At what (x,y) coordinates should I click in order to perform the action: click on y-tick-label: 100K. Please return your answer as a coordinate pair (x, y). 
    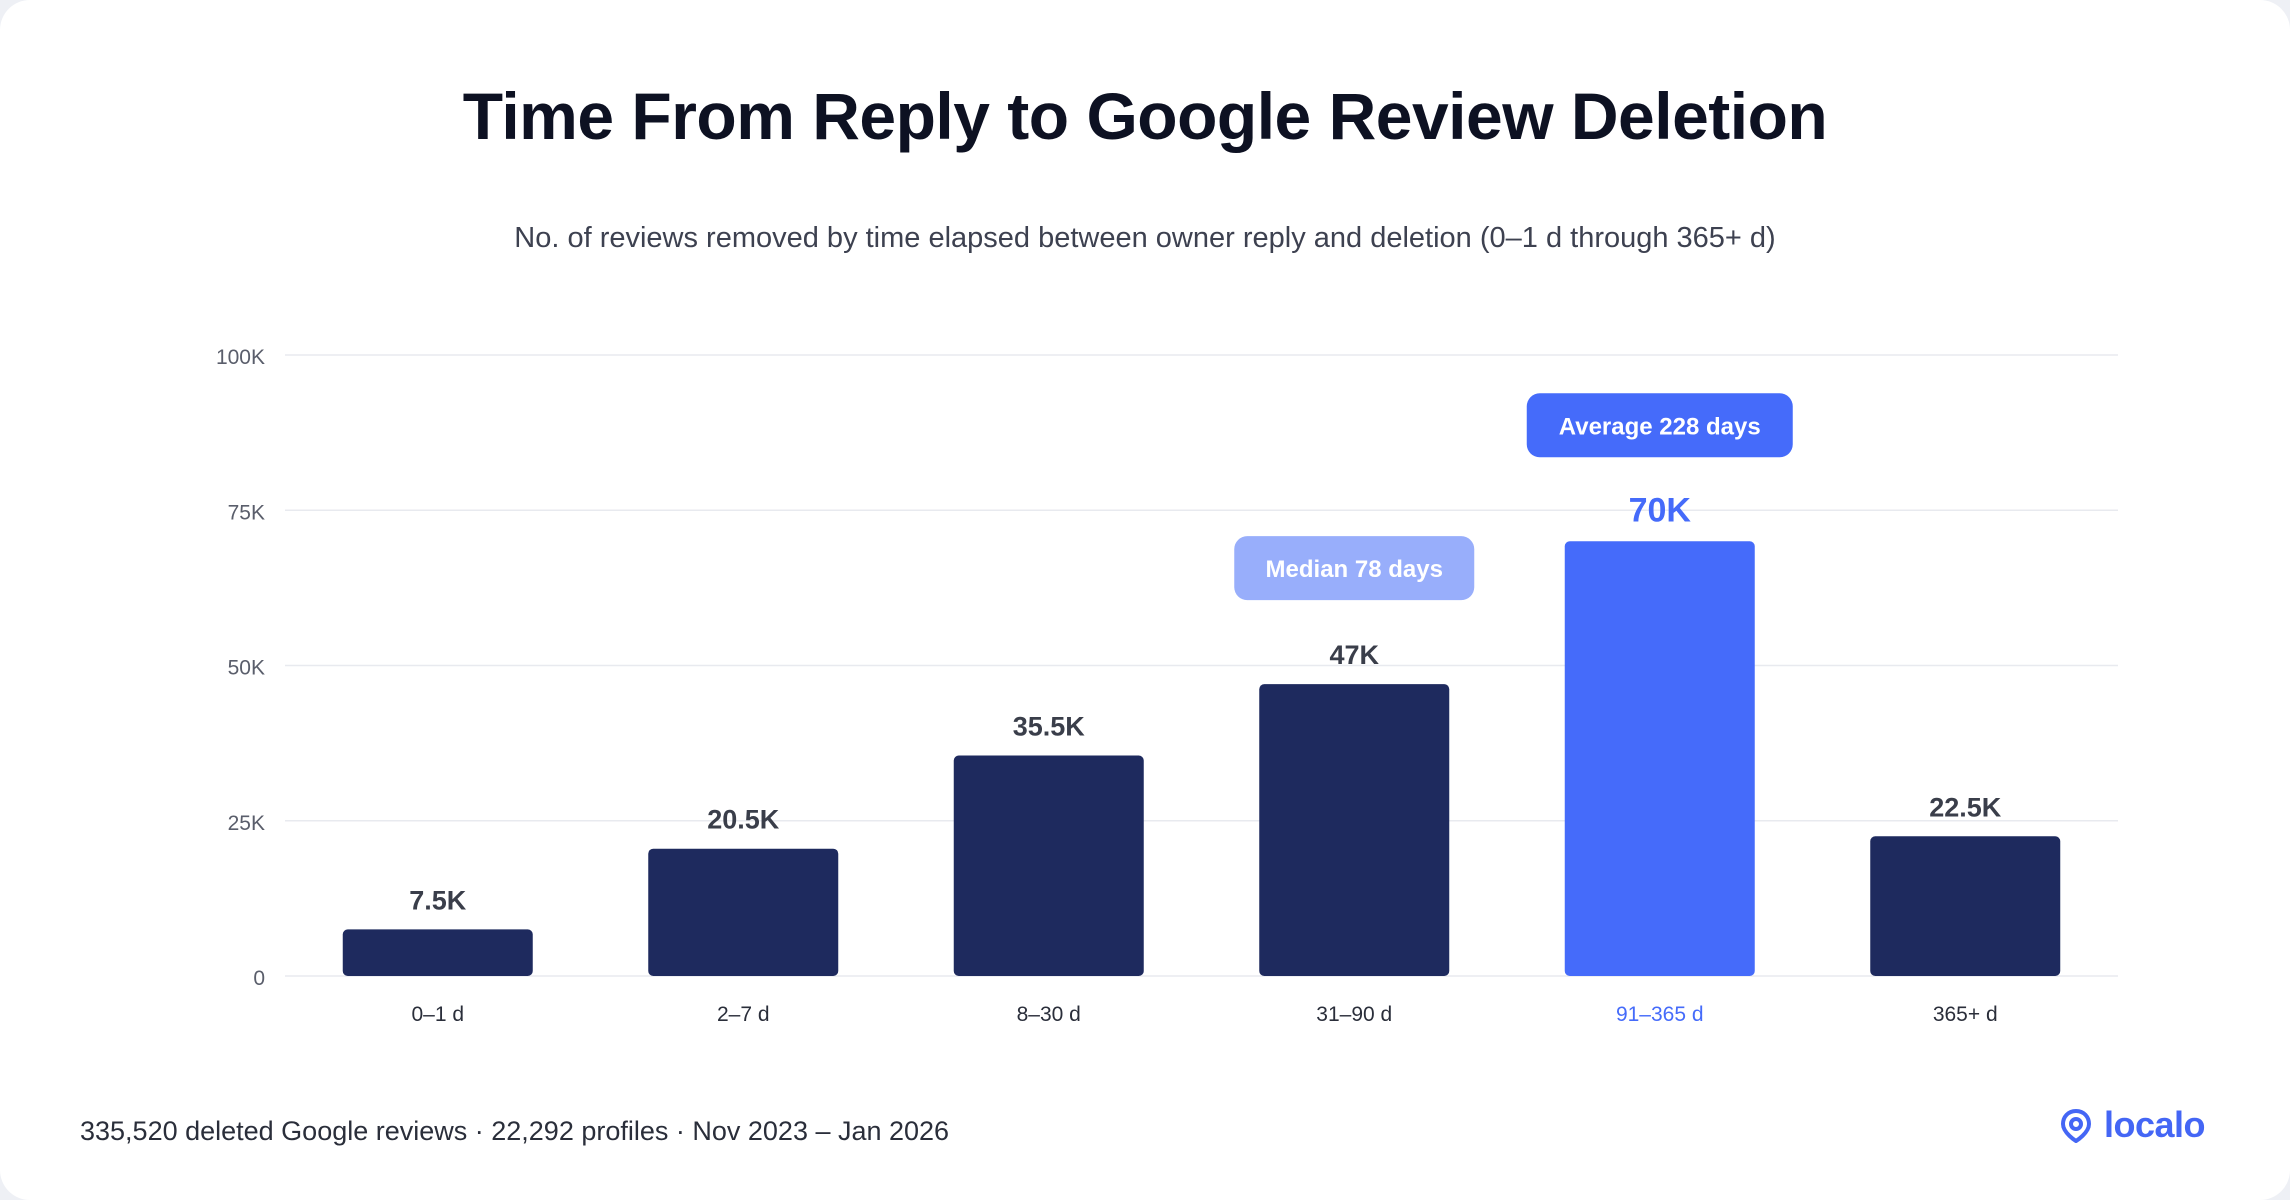
    Looking at the image, I should click on (240, 357).